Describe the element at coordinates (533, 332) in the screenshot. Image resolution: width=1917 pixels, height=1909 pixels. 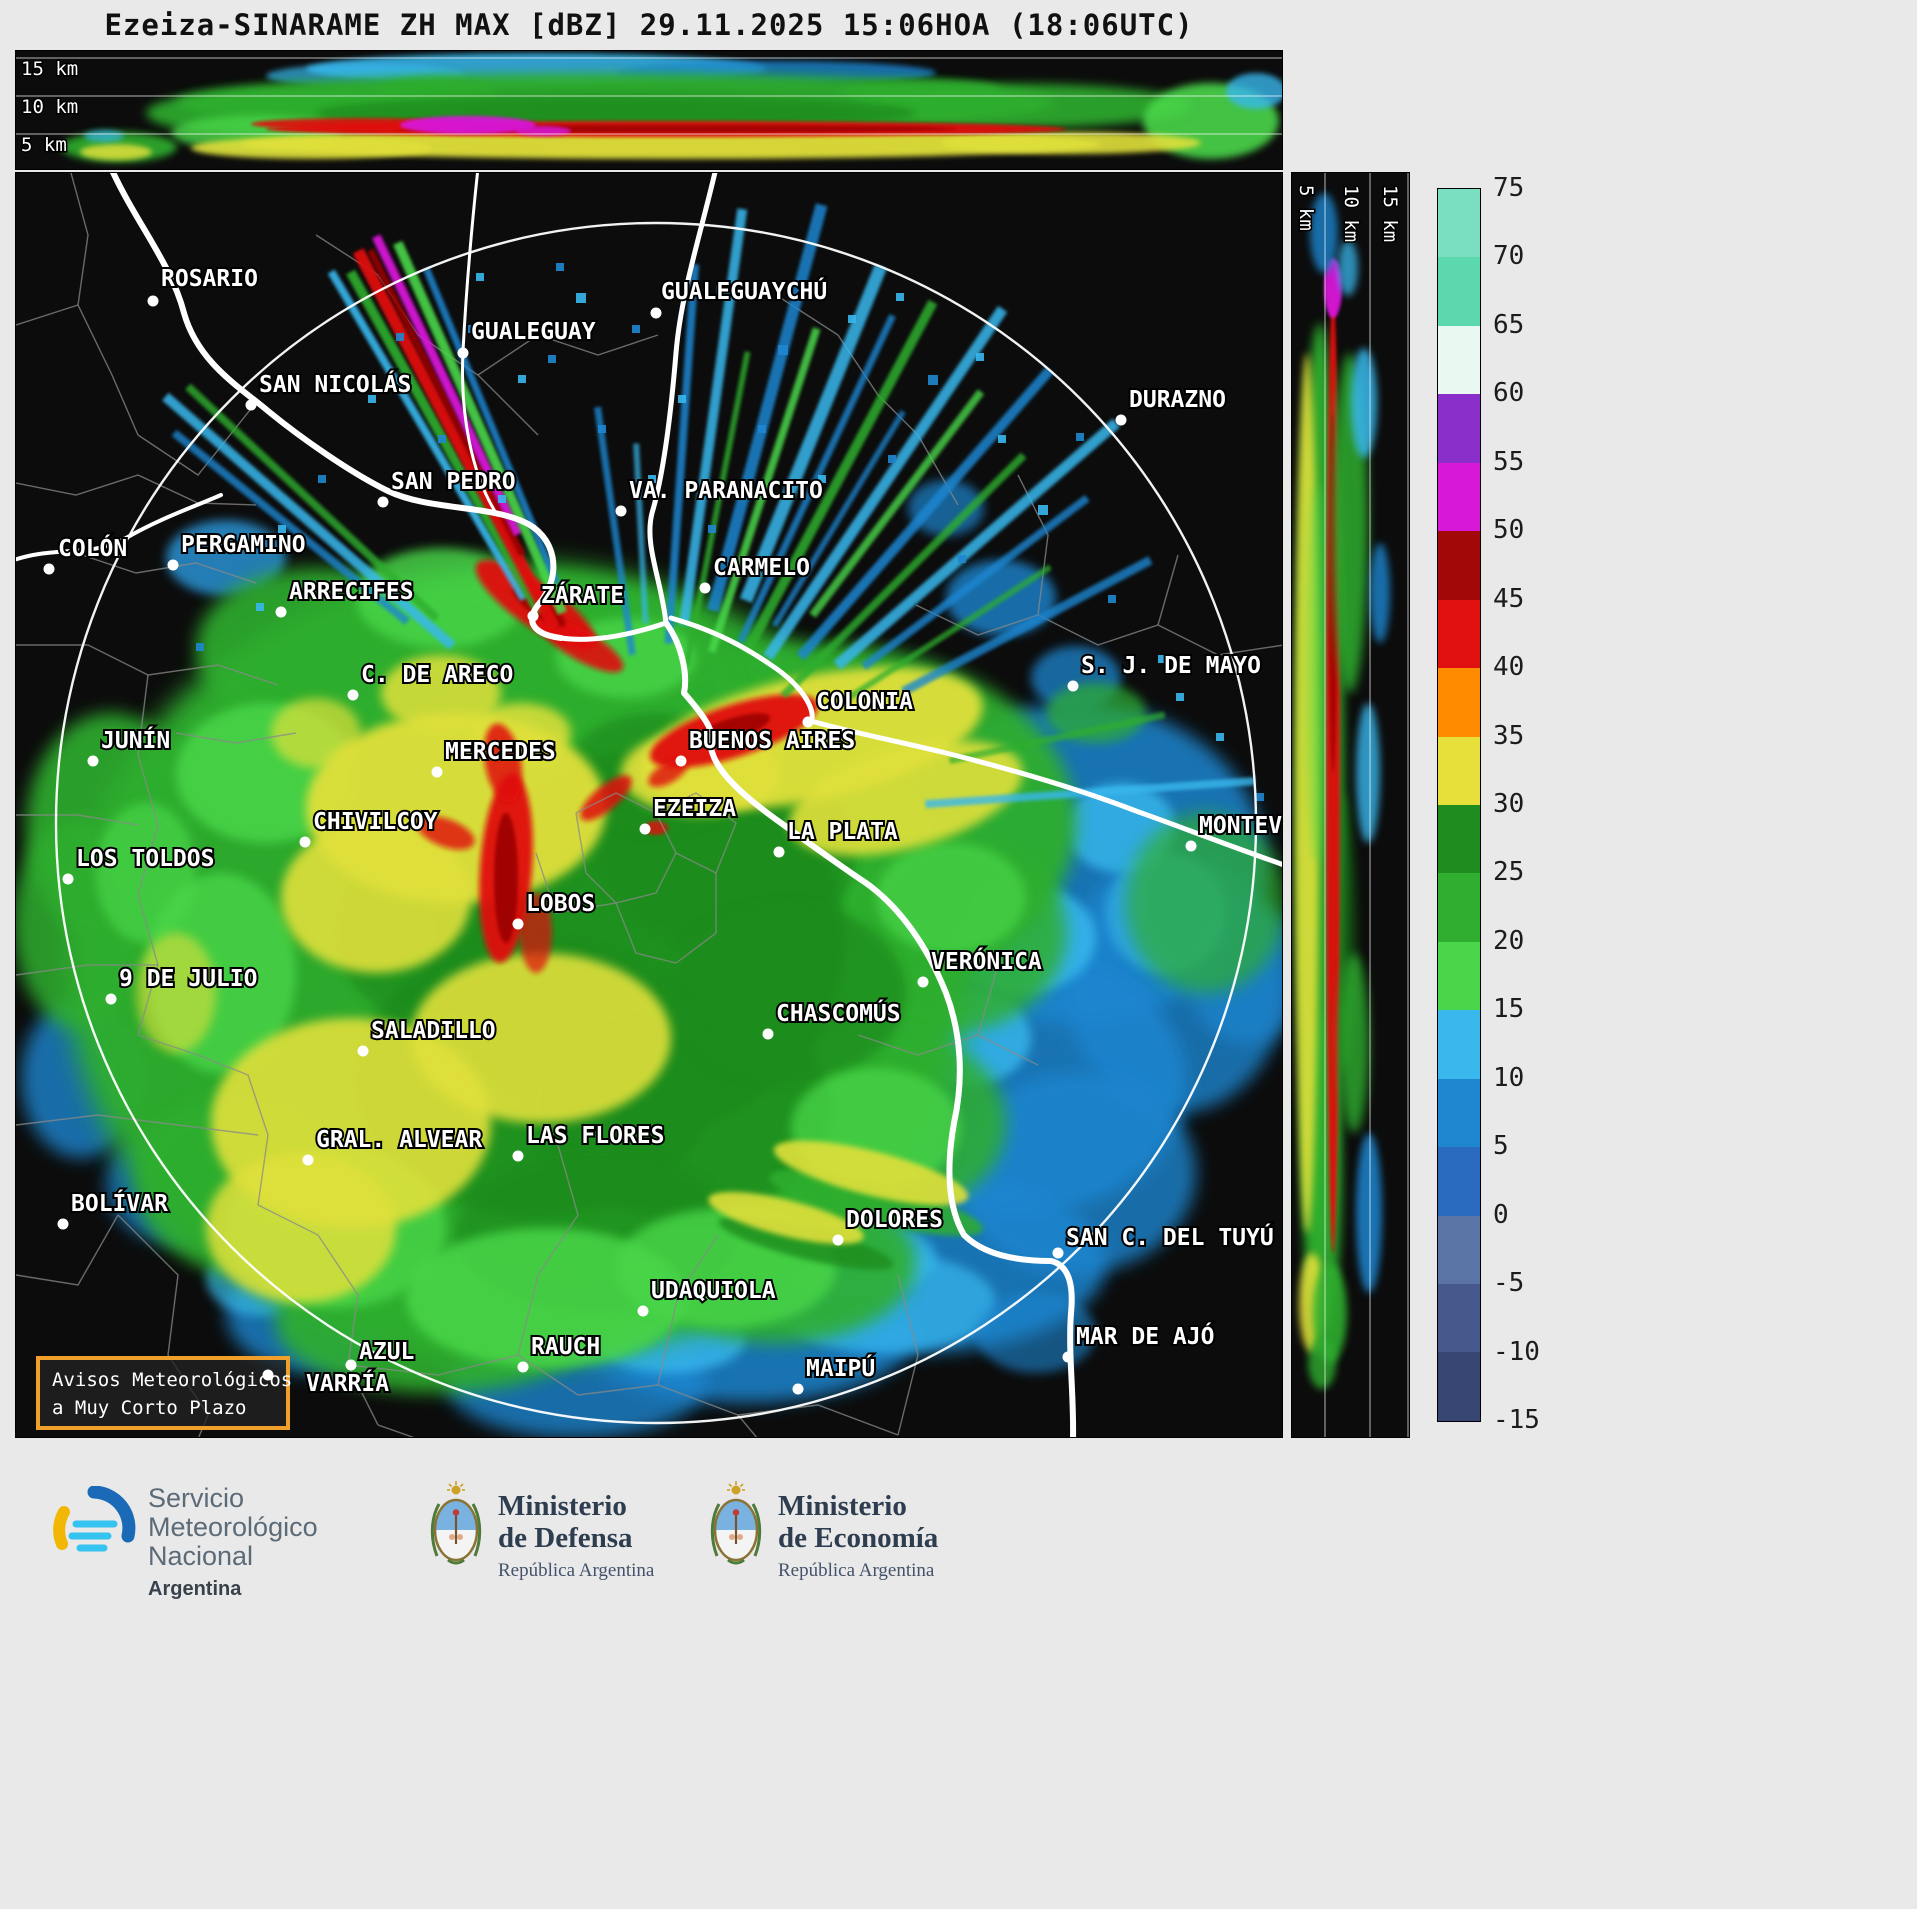
I see `city-label: GUALEGUAY` at that location.